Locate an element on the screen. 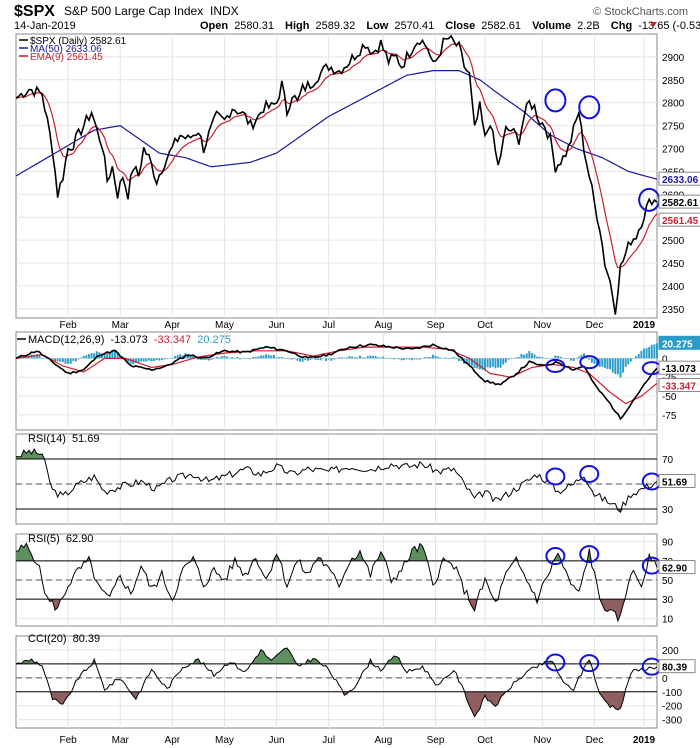 This screenshot has width=700, height=748. legend-spx: $SPX (Daily) 2582.61 is located at coordinates (78, 41).